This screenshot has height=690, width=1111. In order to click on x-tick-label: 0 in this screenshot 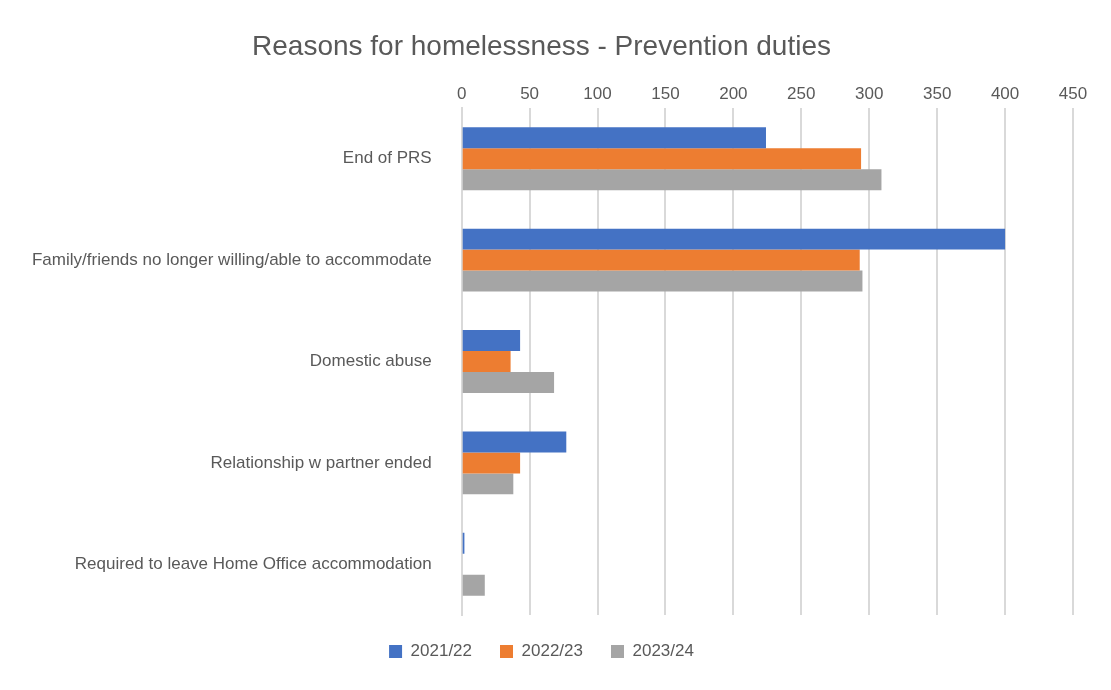, I will do `click(461, 94)`.